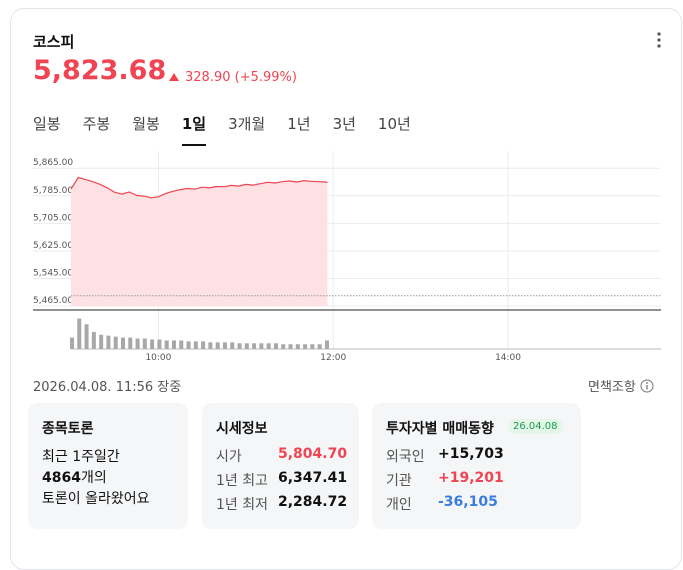 This screenshot has width=683, height=570. Describe the element at coordinates (53, 191) in the screenshot. I see `y-tick-label: 5,785.00` at that location.